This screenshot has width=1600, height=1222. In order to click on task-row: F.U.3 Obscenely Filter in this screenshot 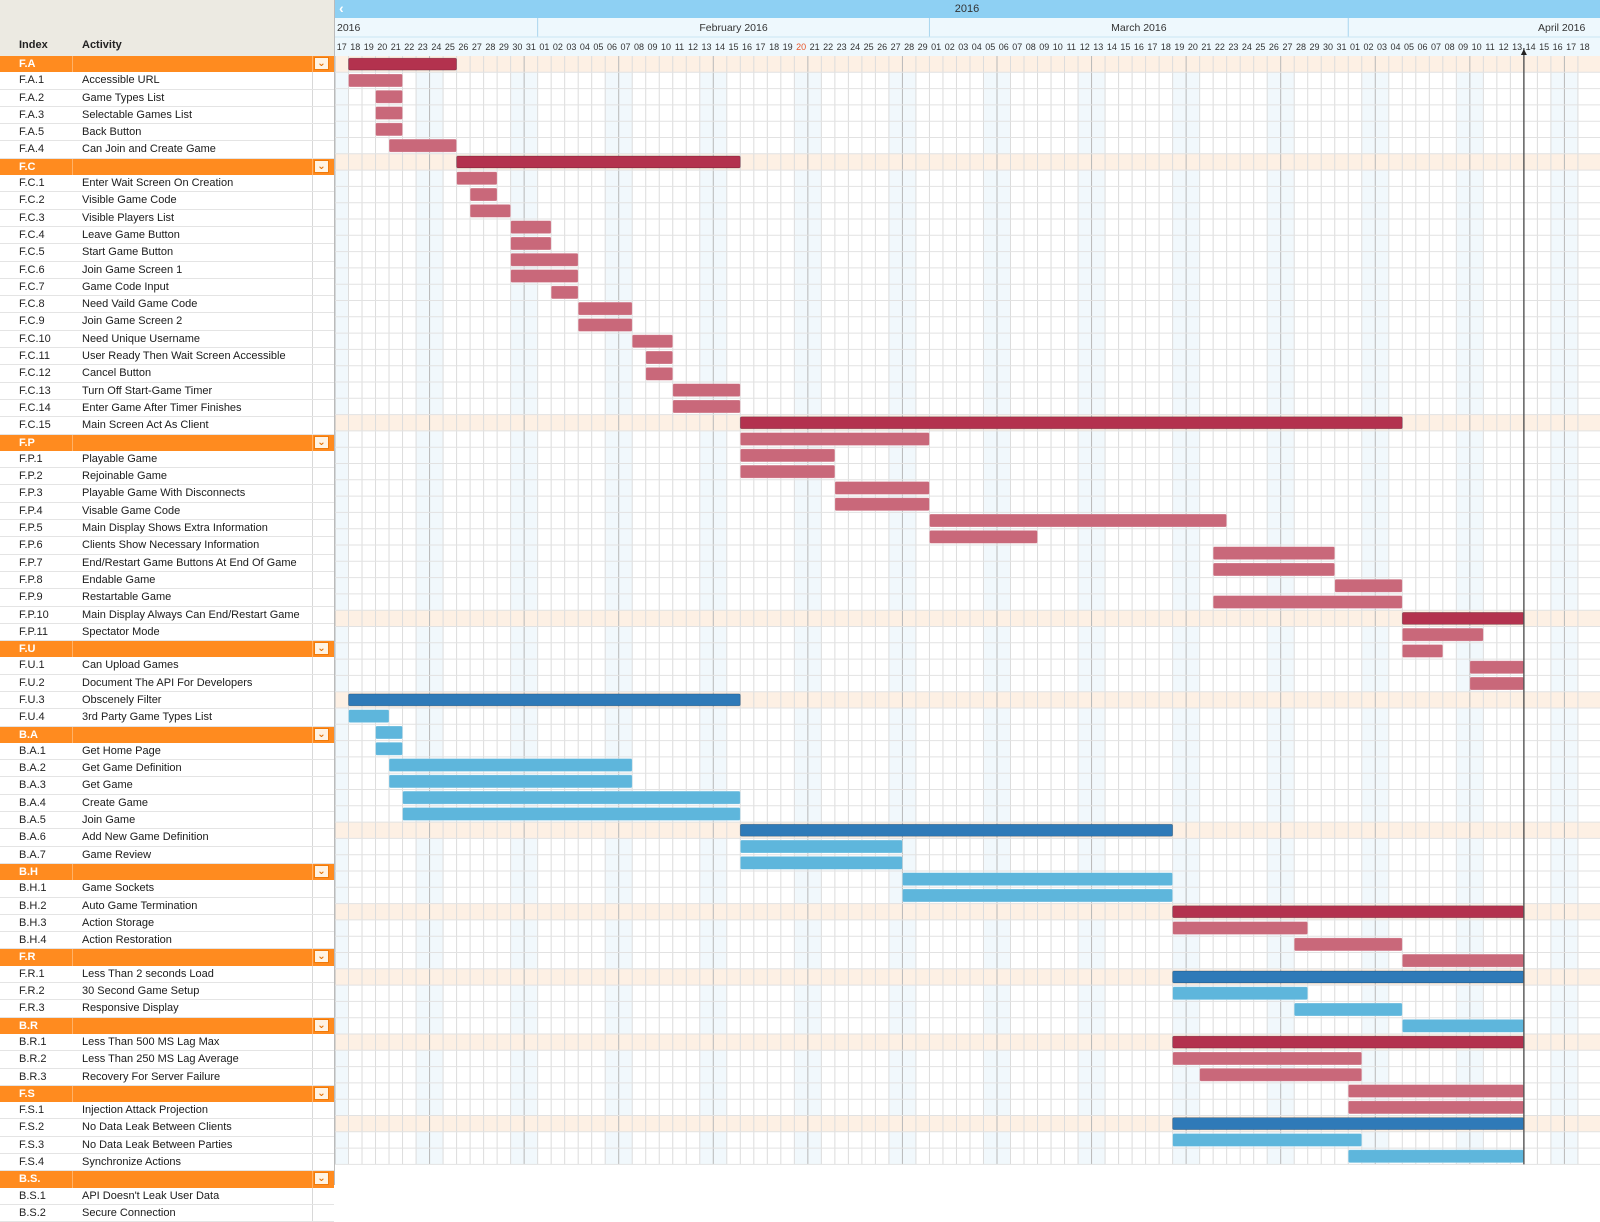, I will do `click(167, 700)`.